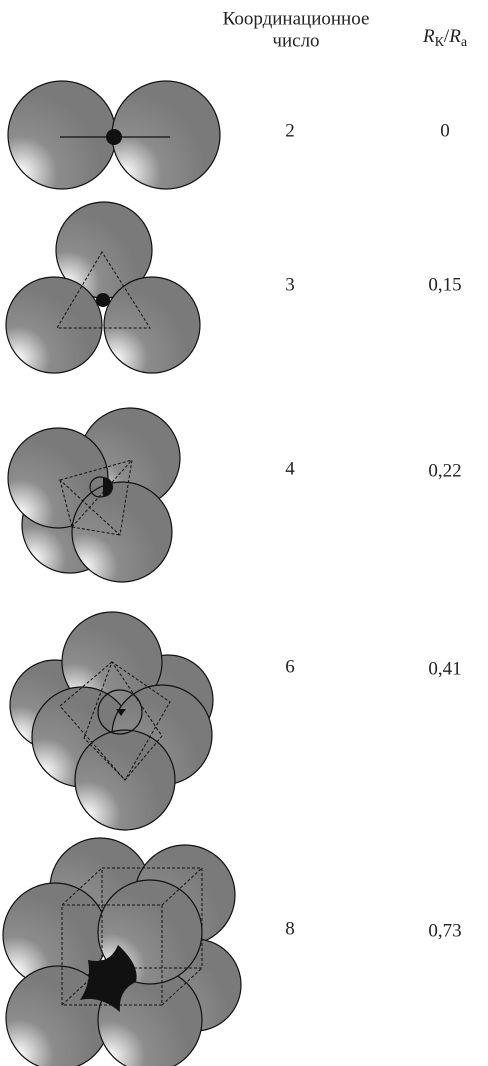  I want to click on ratio-part: а, so click(464, 42).